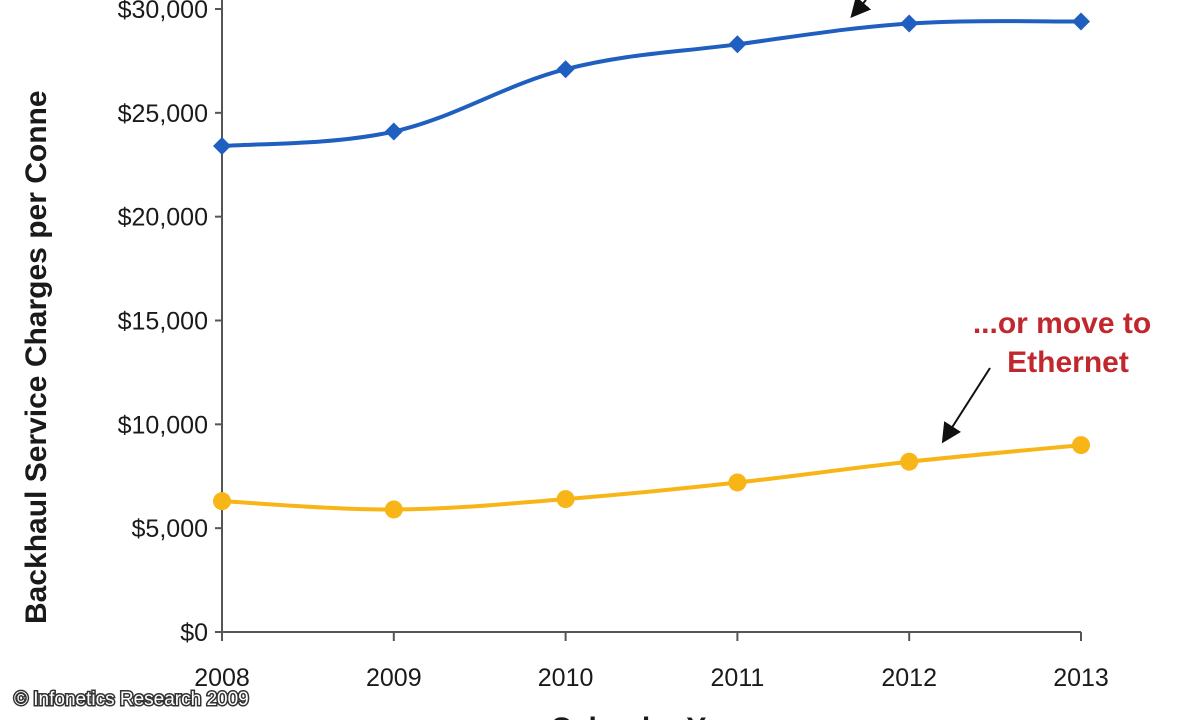 The image size is (1200, 720). What do you see at coordinates (163, 218) in the screenshot?
I see `y-tick-label: $20,000` at bounding box center [163, 218].